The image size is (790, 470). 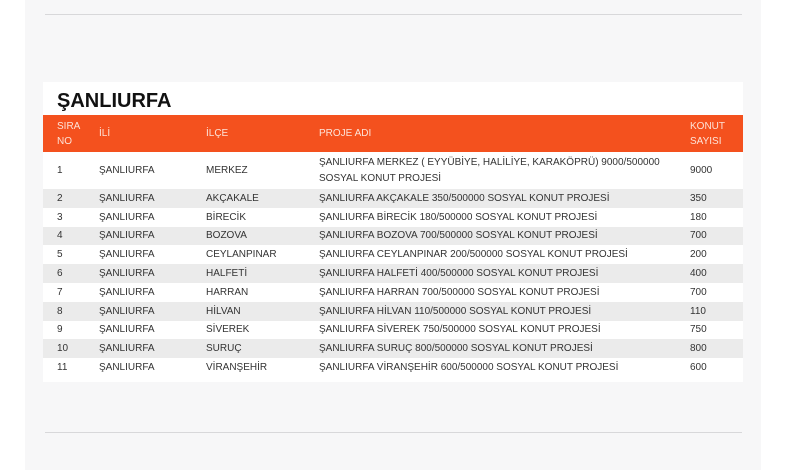 I want to click on header-cell: PROJE ADI, so click(x=490, y=133).